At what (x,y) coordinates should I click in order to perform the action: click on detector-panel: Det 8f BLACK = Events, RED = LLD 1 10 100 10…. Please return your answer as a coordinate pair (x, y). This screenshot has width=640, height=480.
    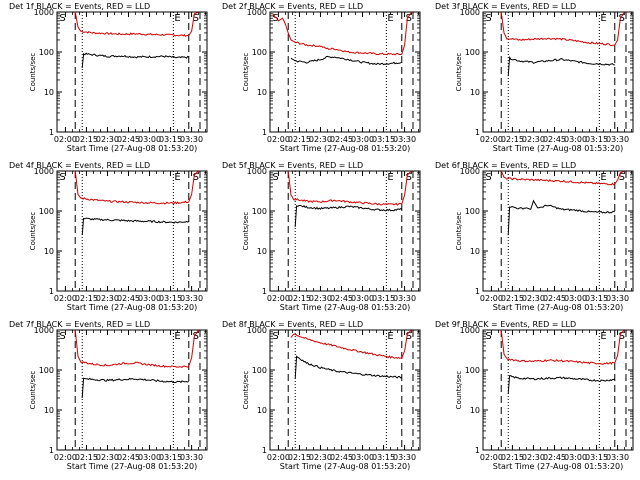
    Looking at the image, I should click on (321, 395).